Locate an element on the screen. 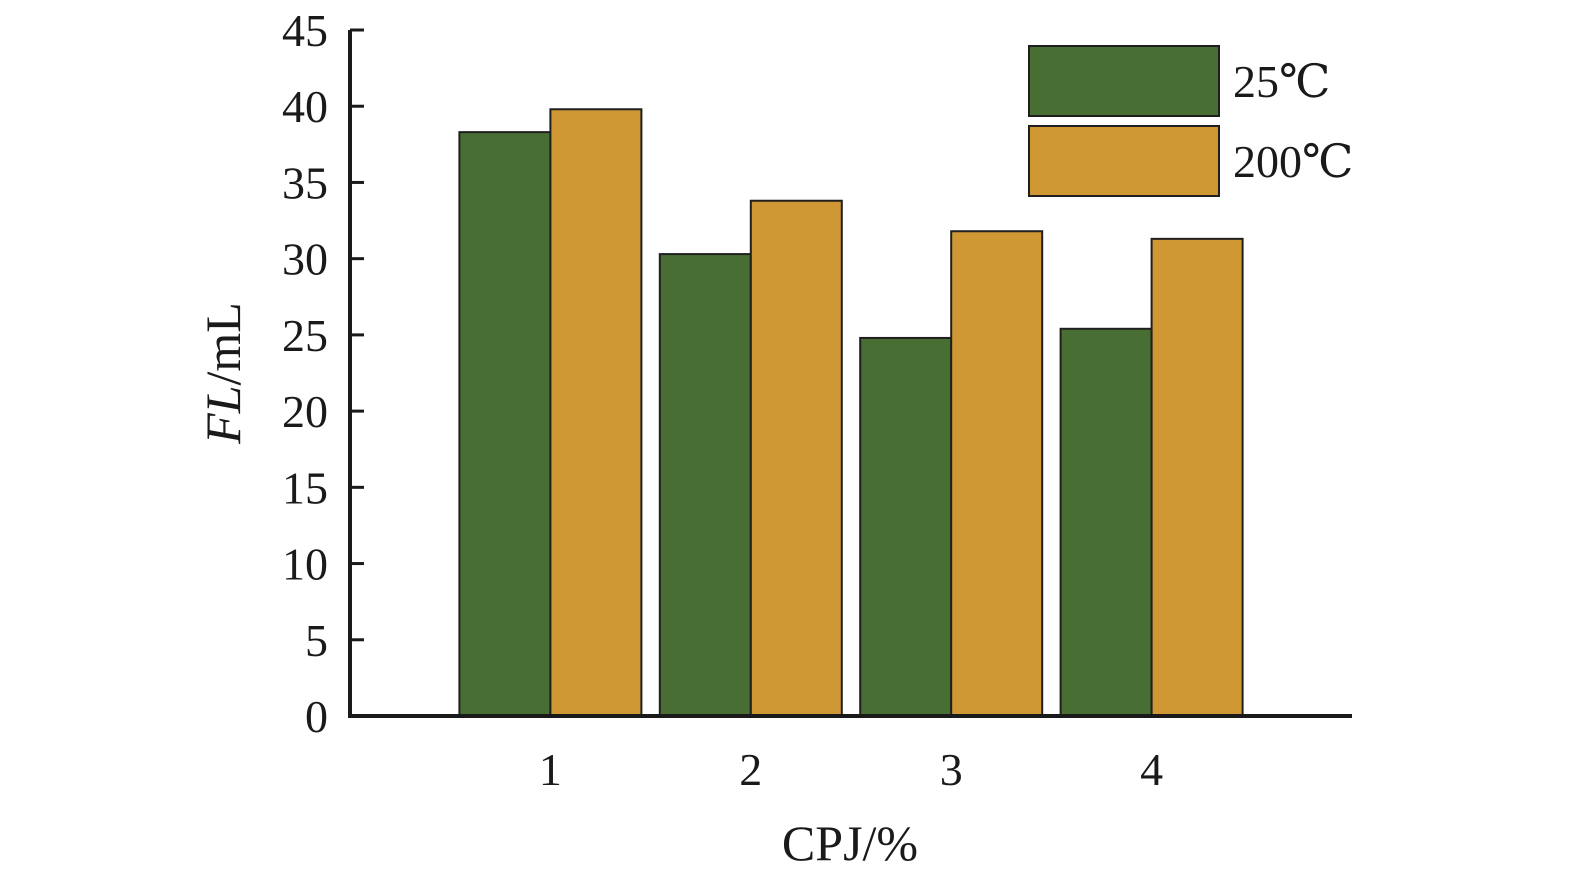 The image size is (1575, 882). y-axis-title: FL/mL is located at coordinates (223, 373).